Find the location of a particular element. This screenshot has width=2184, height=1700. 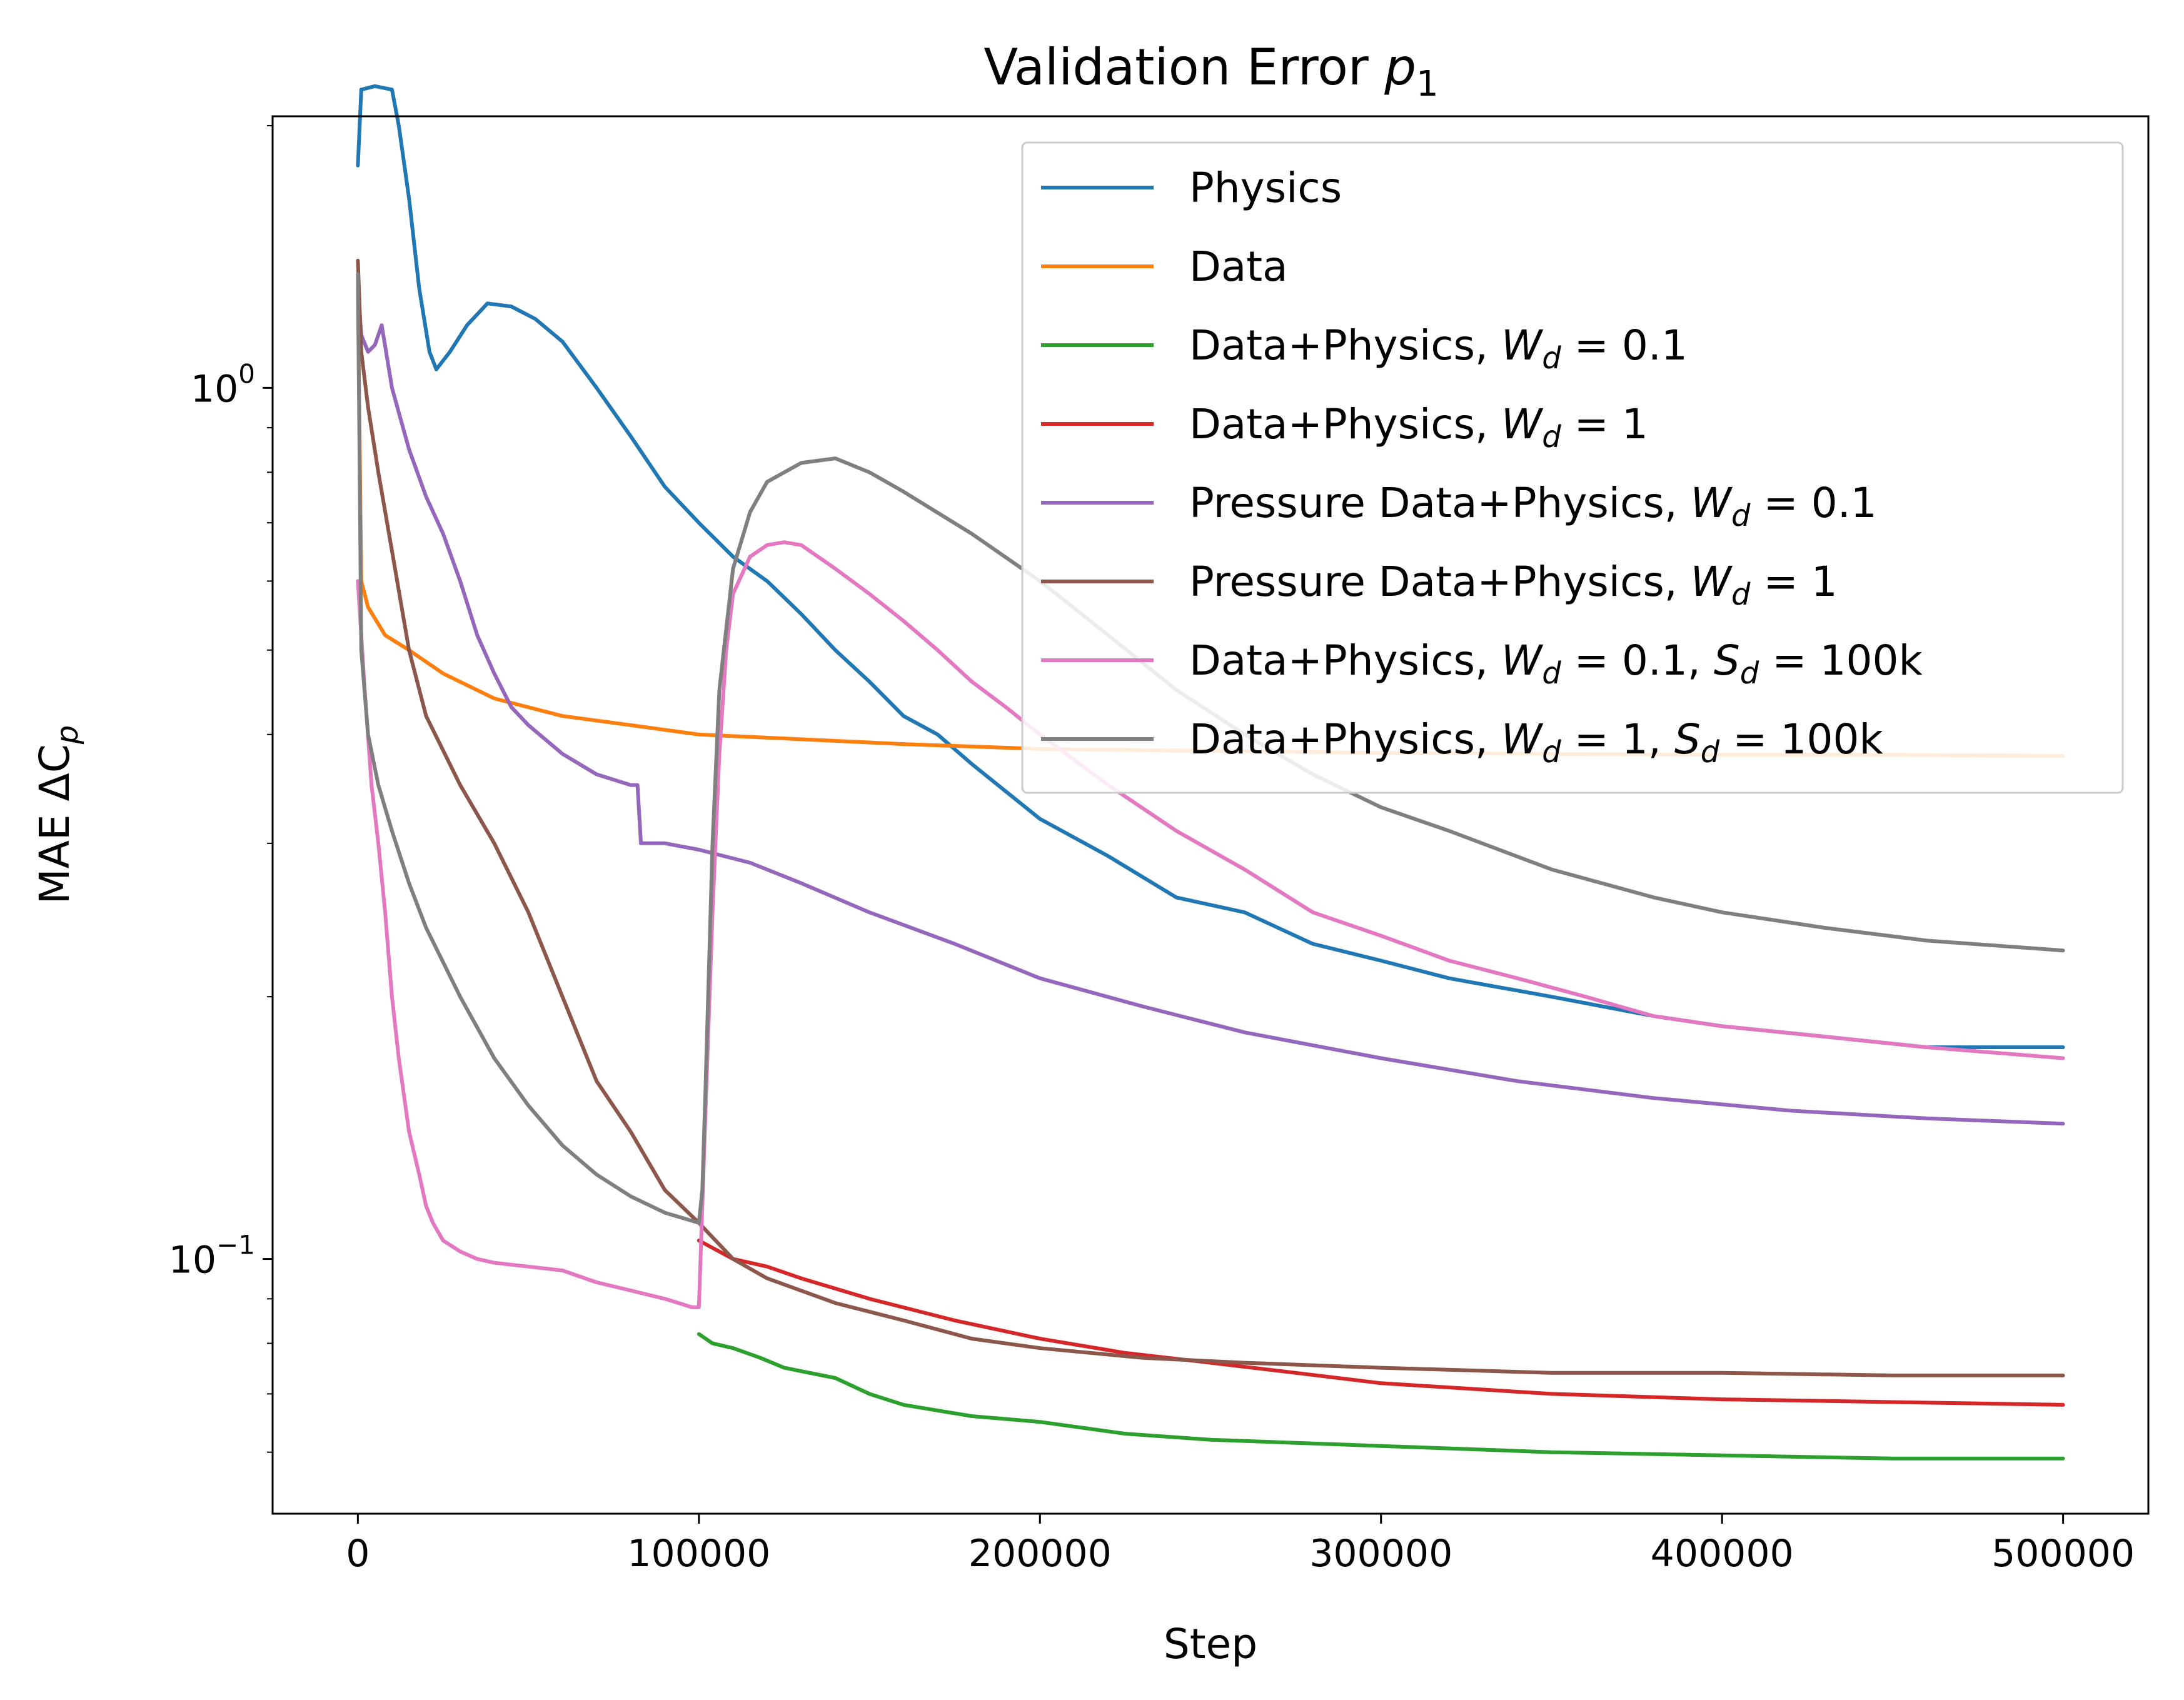

legend-label-4: Data+Physics, Wd = 1 is located at coordinates (1418, 427).